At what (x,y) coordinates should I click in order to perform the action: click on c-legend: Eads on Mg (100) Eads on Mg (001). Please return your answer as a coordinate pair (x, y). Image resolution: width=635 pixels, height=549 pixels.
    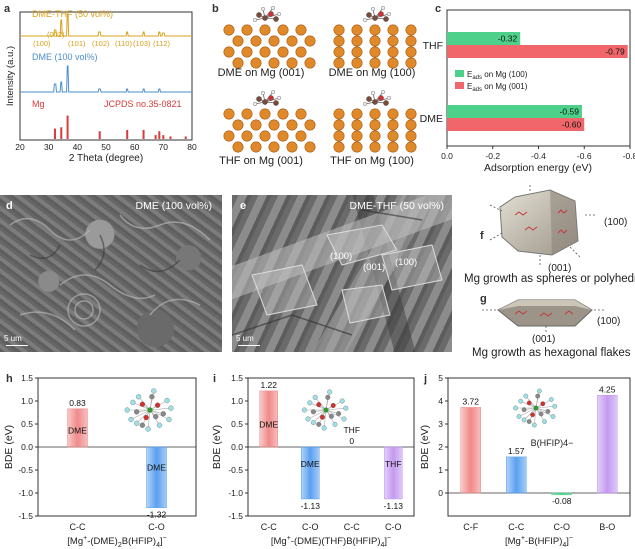
    Looking at the image, I should click on (491, 81).